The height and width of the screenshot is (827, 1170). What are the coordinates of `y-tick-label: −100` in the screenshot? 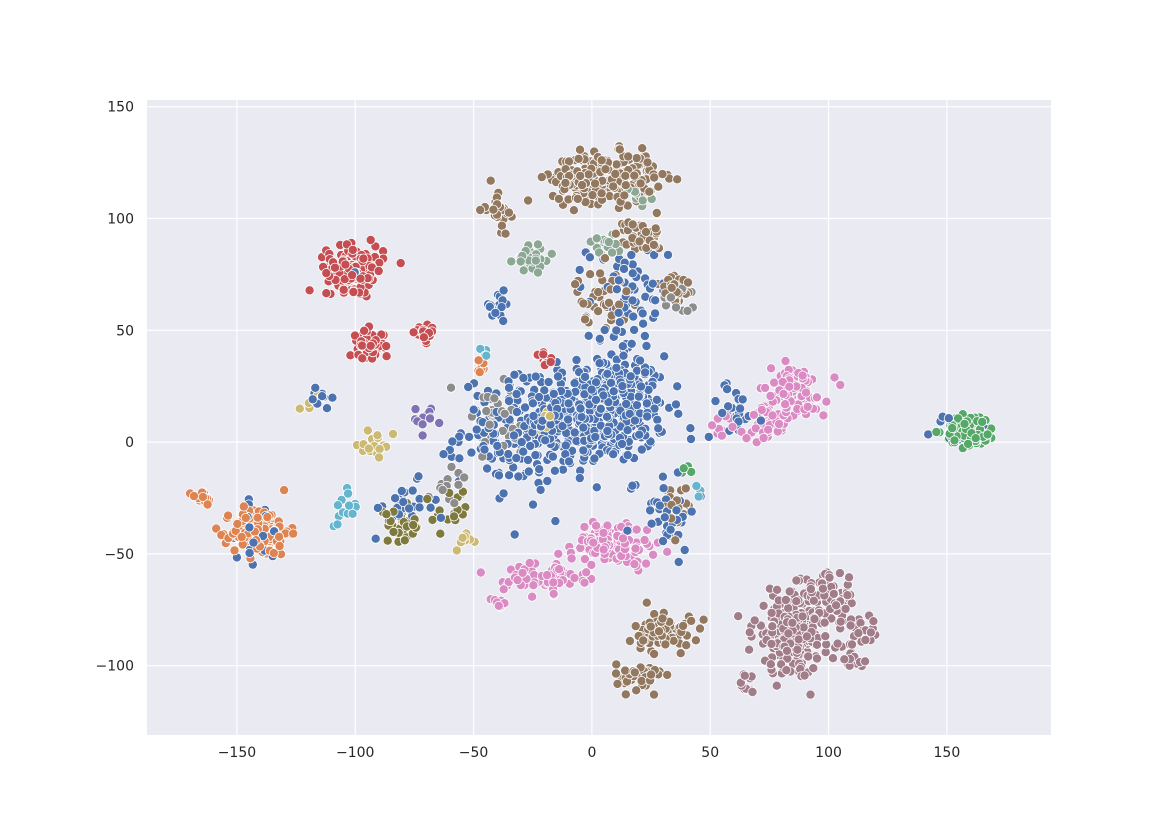 It's located at (115, 667).